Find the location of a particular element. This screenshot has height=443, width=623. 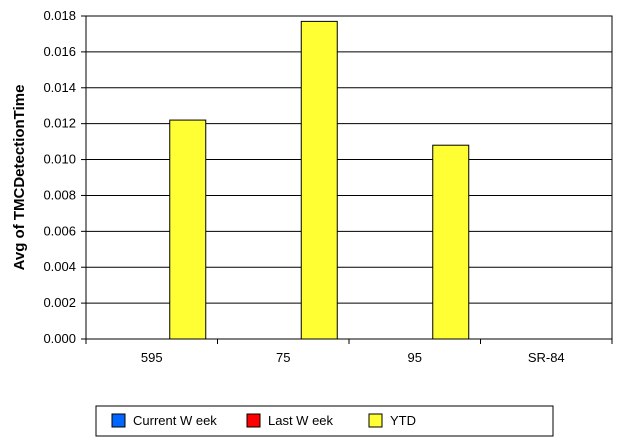

legend-label-ytd: YTD is located at coordinates (403, 420).